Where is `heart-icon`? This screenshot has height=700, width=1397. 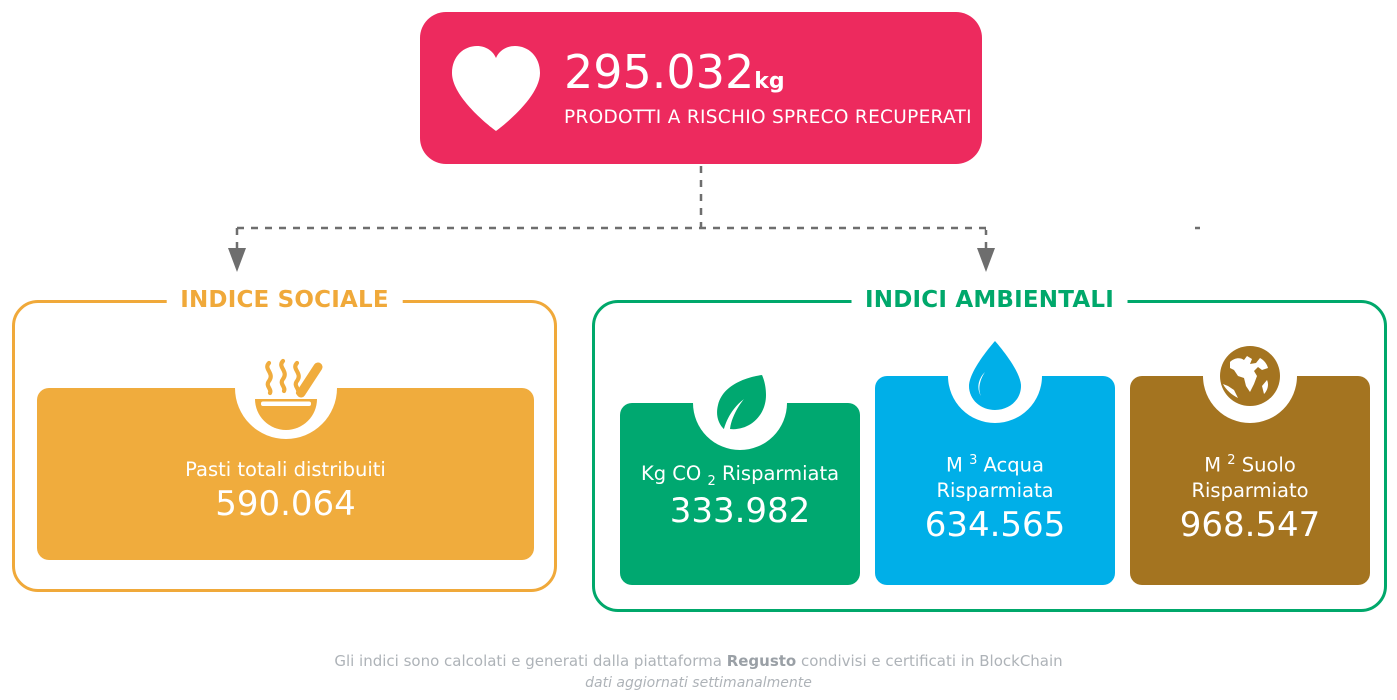 heart-icon is located at coordinates (496, 88).